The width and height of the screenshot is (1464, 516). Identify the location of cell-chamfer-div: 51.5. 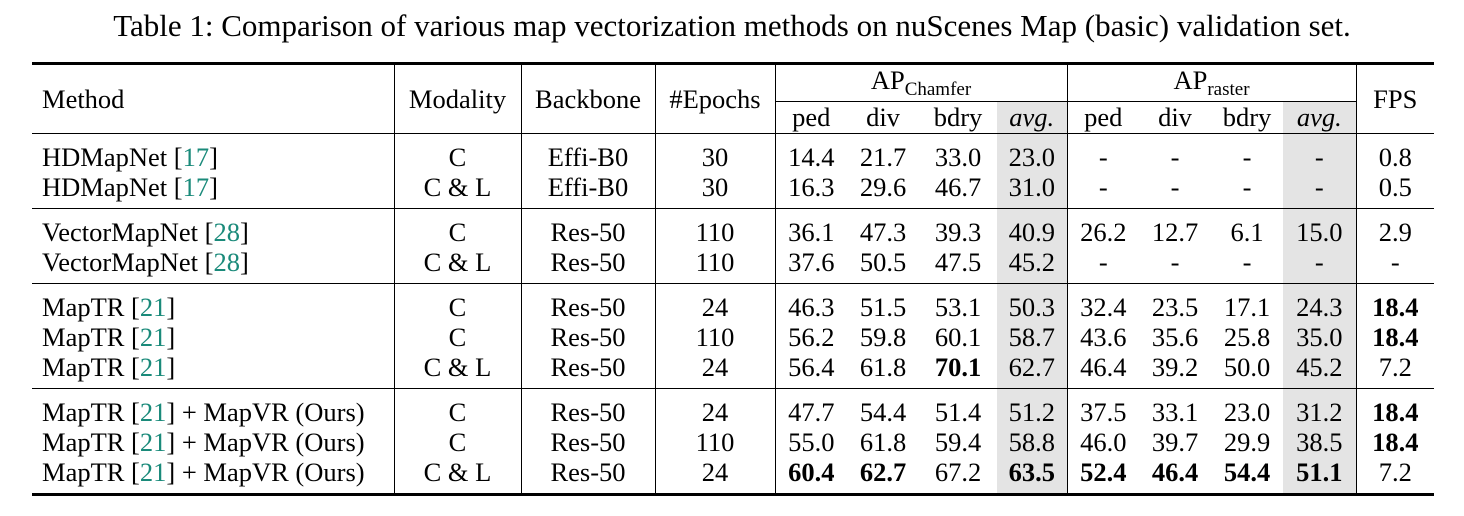
(883, 302).